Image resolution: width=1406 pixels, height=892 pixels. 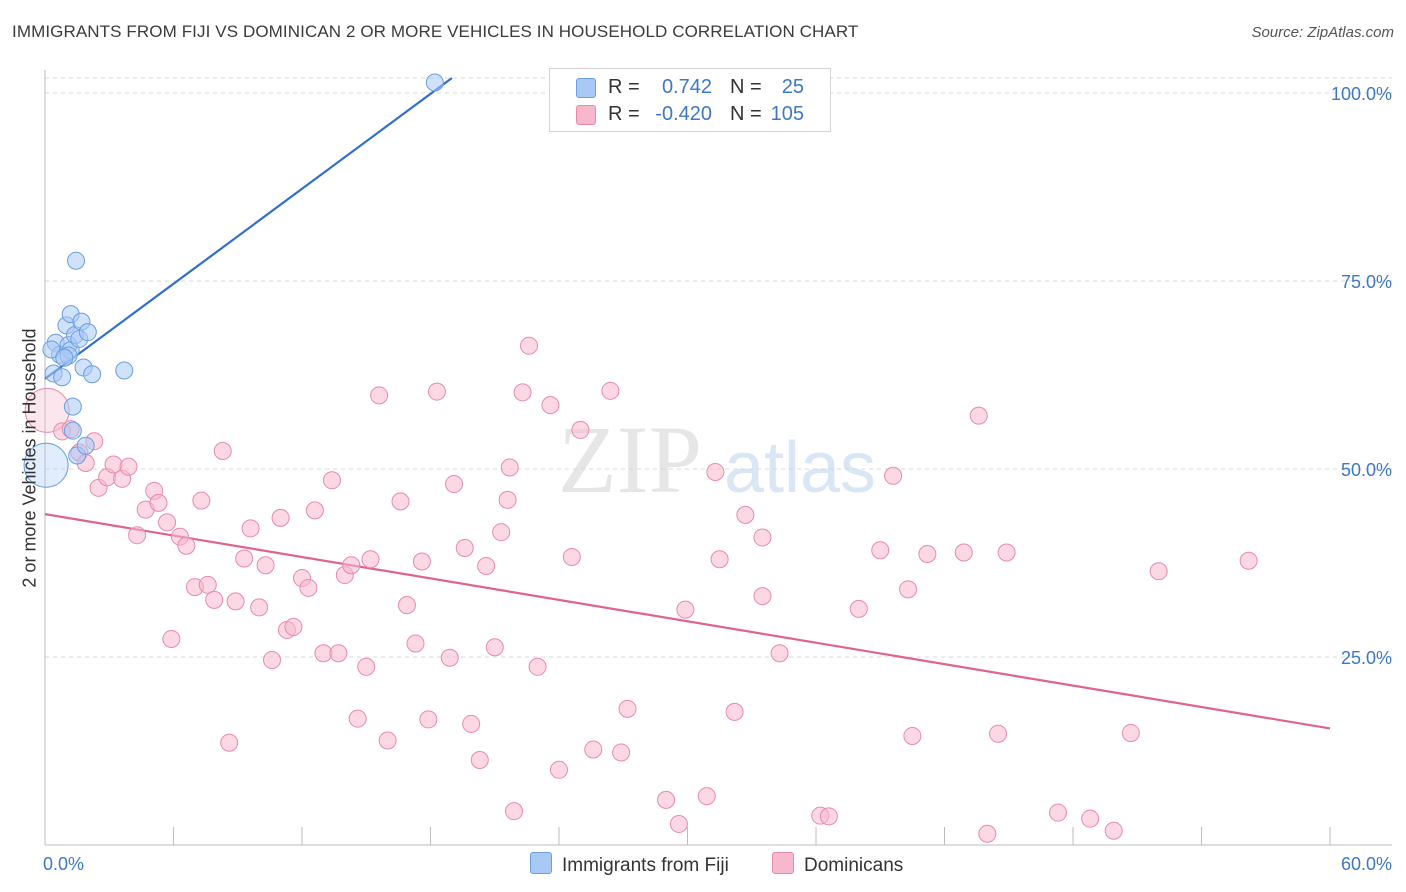 I want to click on y-axis-label: 2 or more Vehicles in Household, so click(x=29, y=458).